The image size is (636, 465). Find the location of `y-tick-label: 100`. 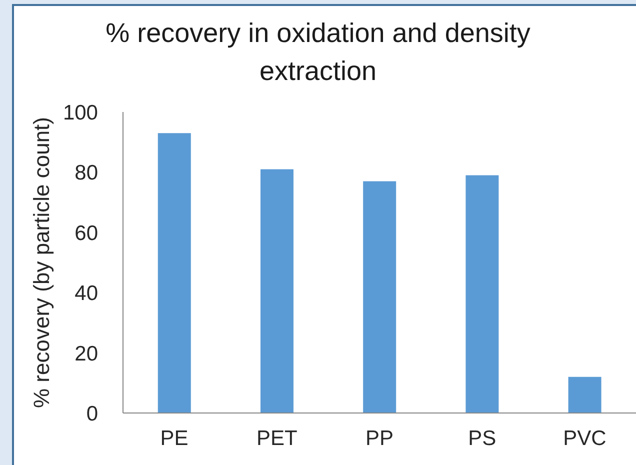

y-tick-label: 100 is located at coordinates (80, 112).